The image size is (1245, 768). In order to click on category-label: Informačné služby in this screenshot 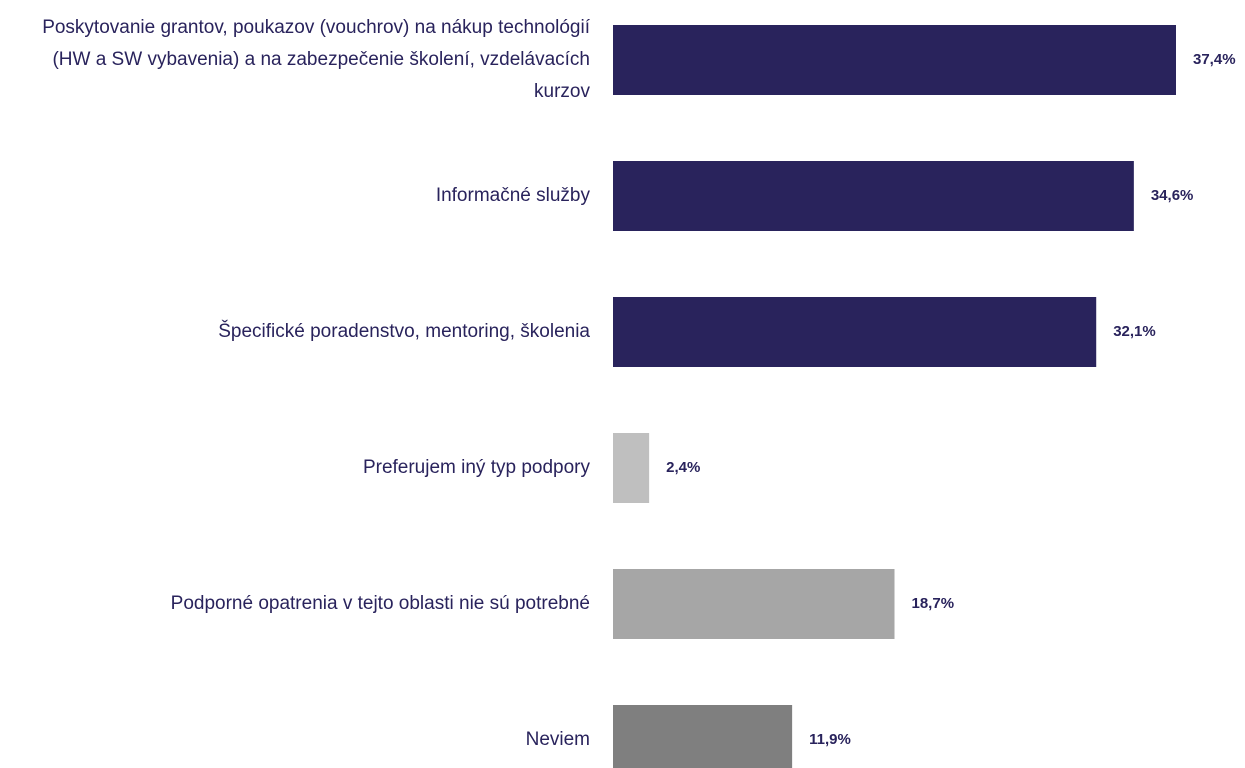, I will do `click(513, 195)`.